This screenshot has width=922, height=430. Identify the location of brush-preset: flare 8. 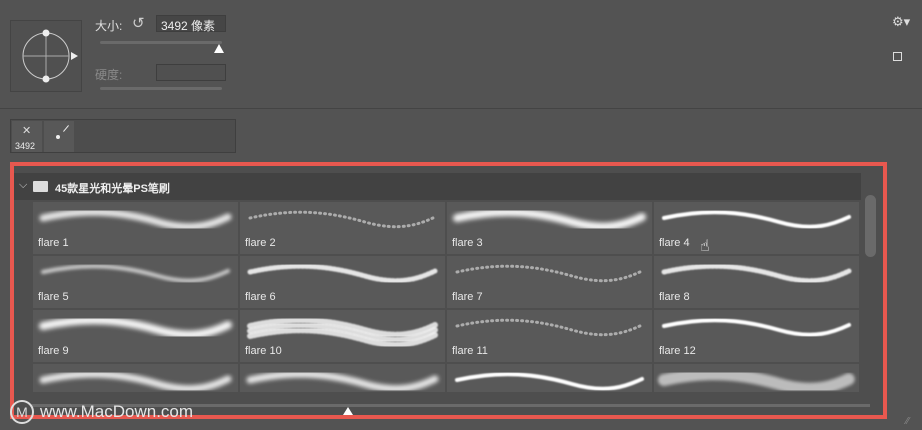
(756, 282).